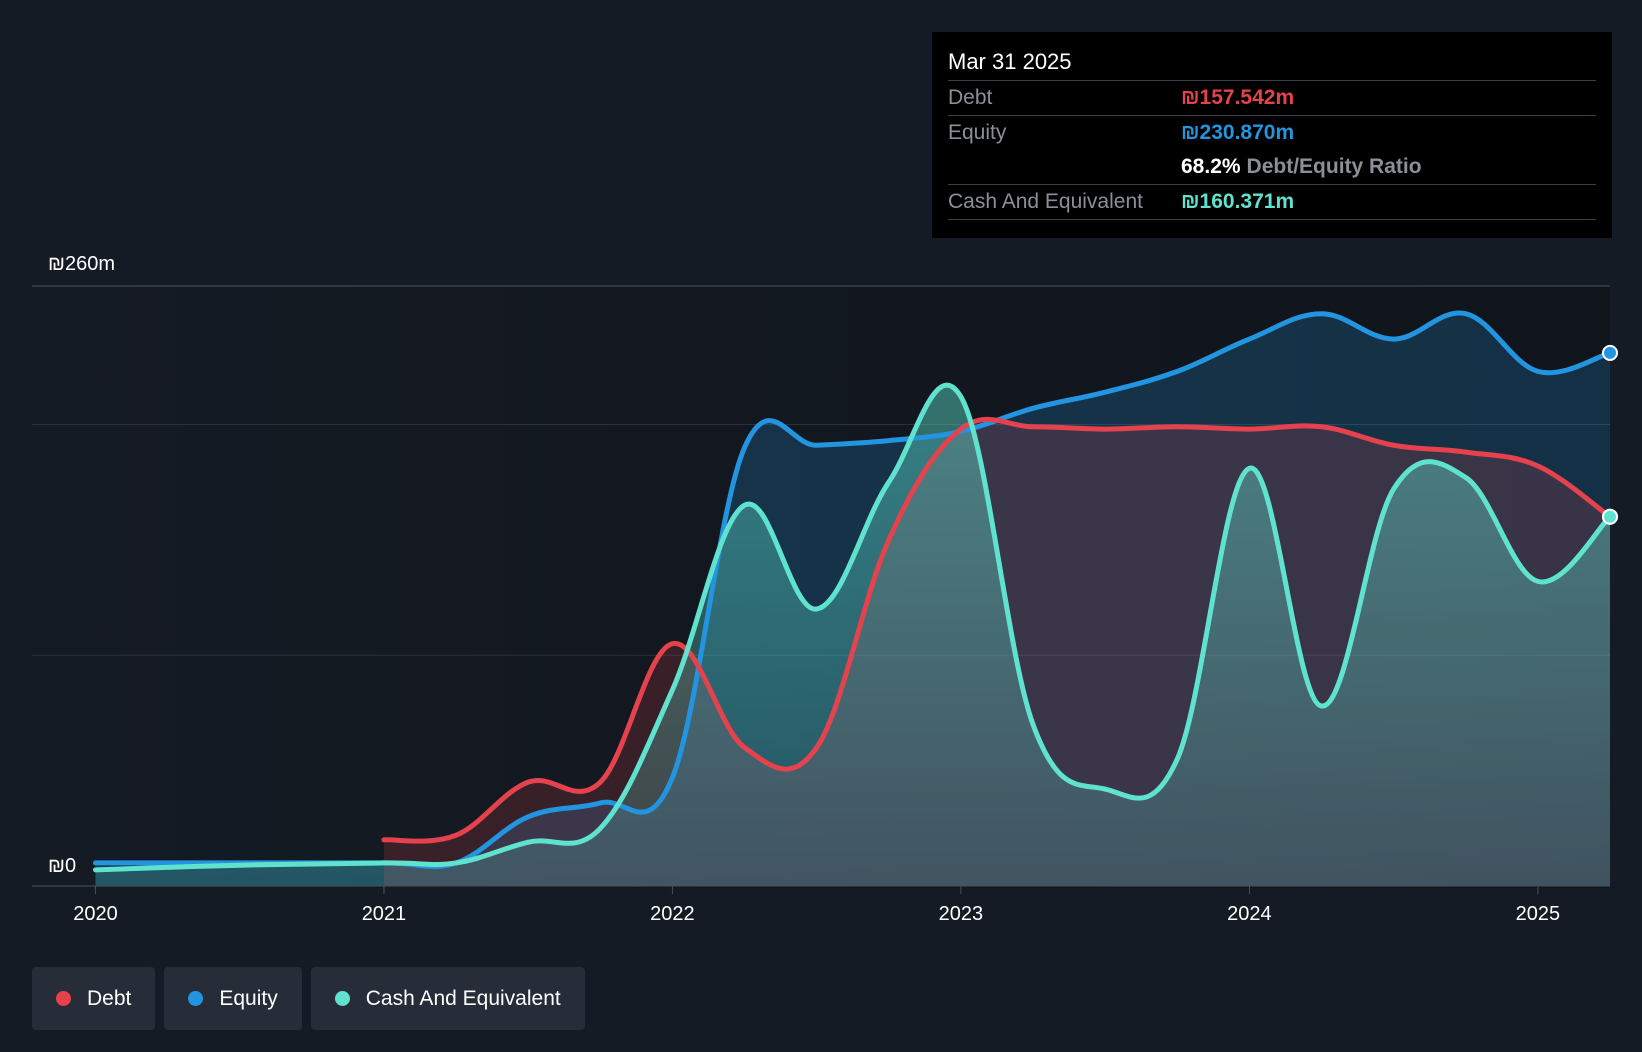 The width and height of the screenshot is (1642, 1052). Describe the element at coordinates (1238, 97) in the screenshot. I see `tooltip-debt-value: ₪157.542m` at that location.